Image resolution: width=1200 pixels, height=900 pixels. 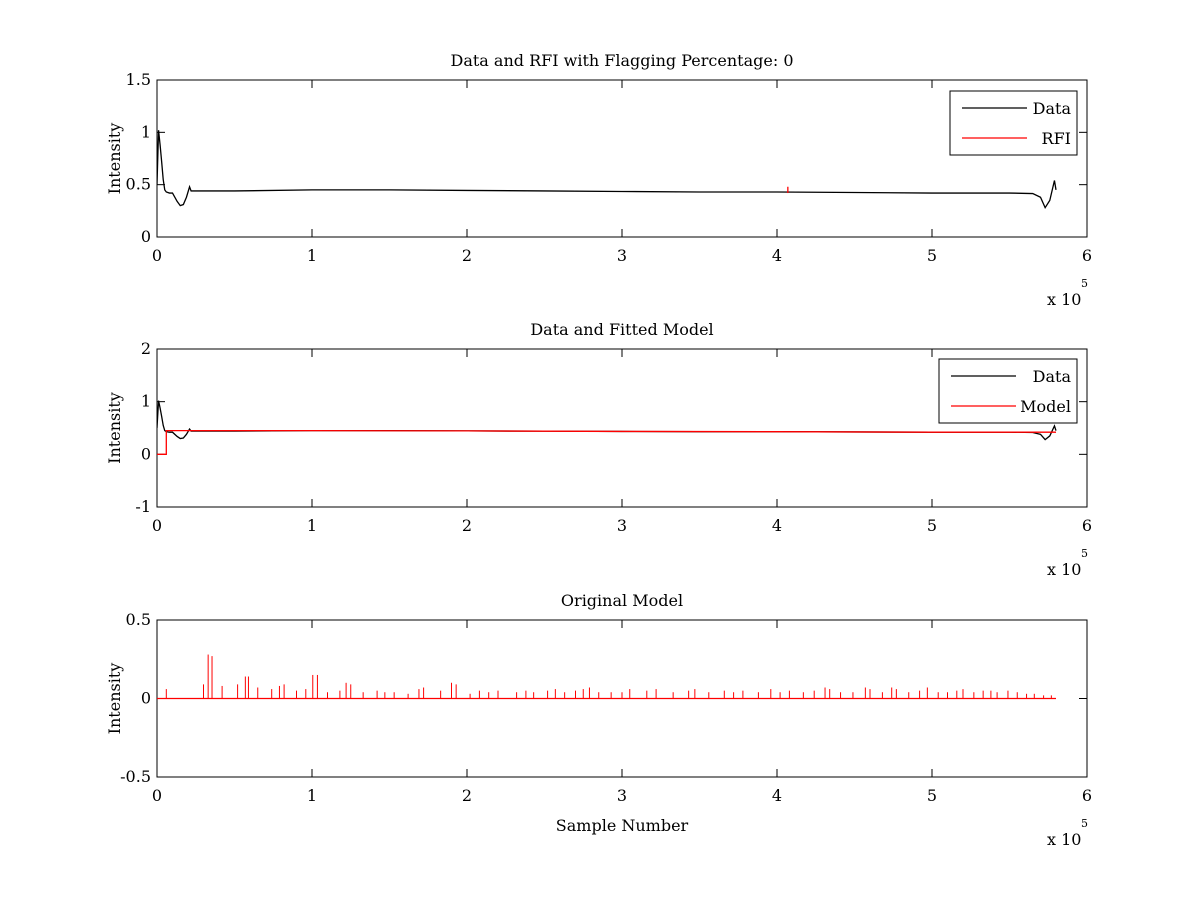 I want to click on legend-label-model: Model, so click(x=1045, y=406).